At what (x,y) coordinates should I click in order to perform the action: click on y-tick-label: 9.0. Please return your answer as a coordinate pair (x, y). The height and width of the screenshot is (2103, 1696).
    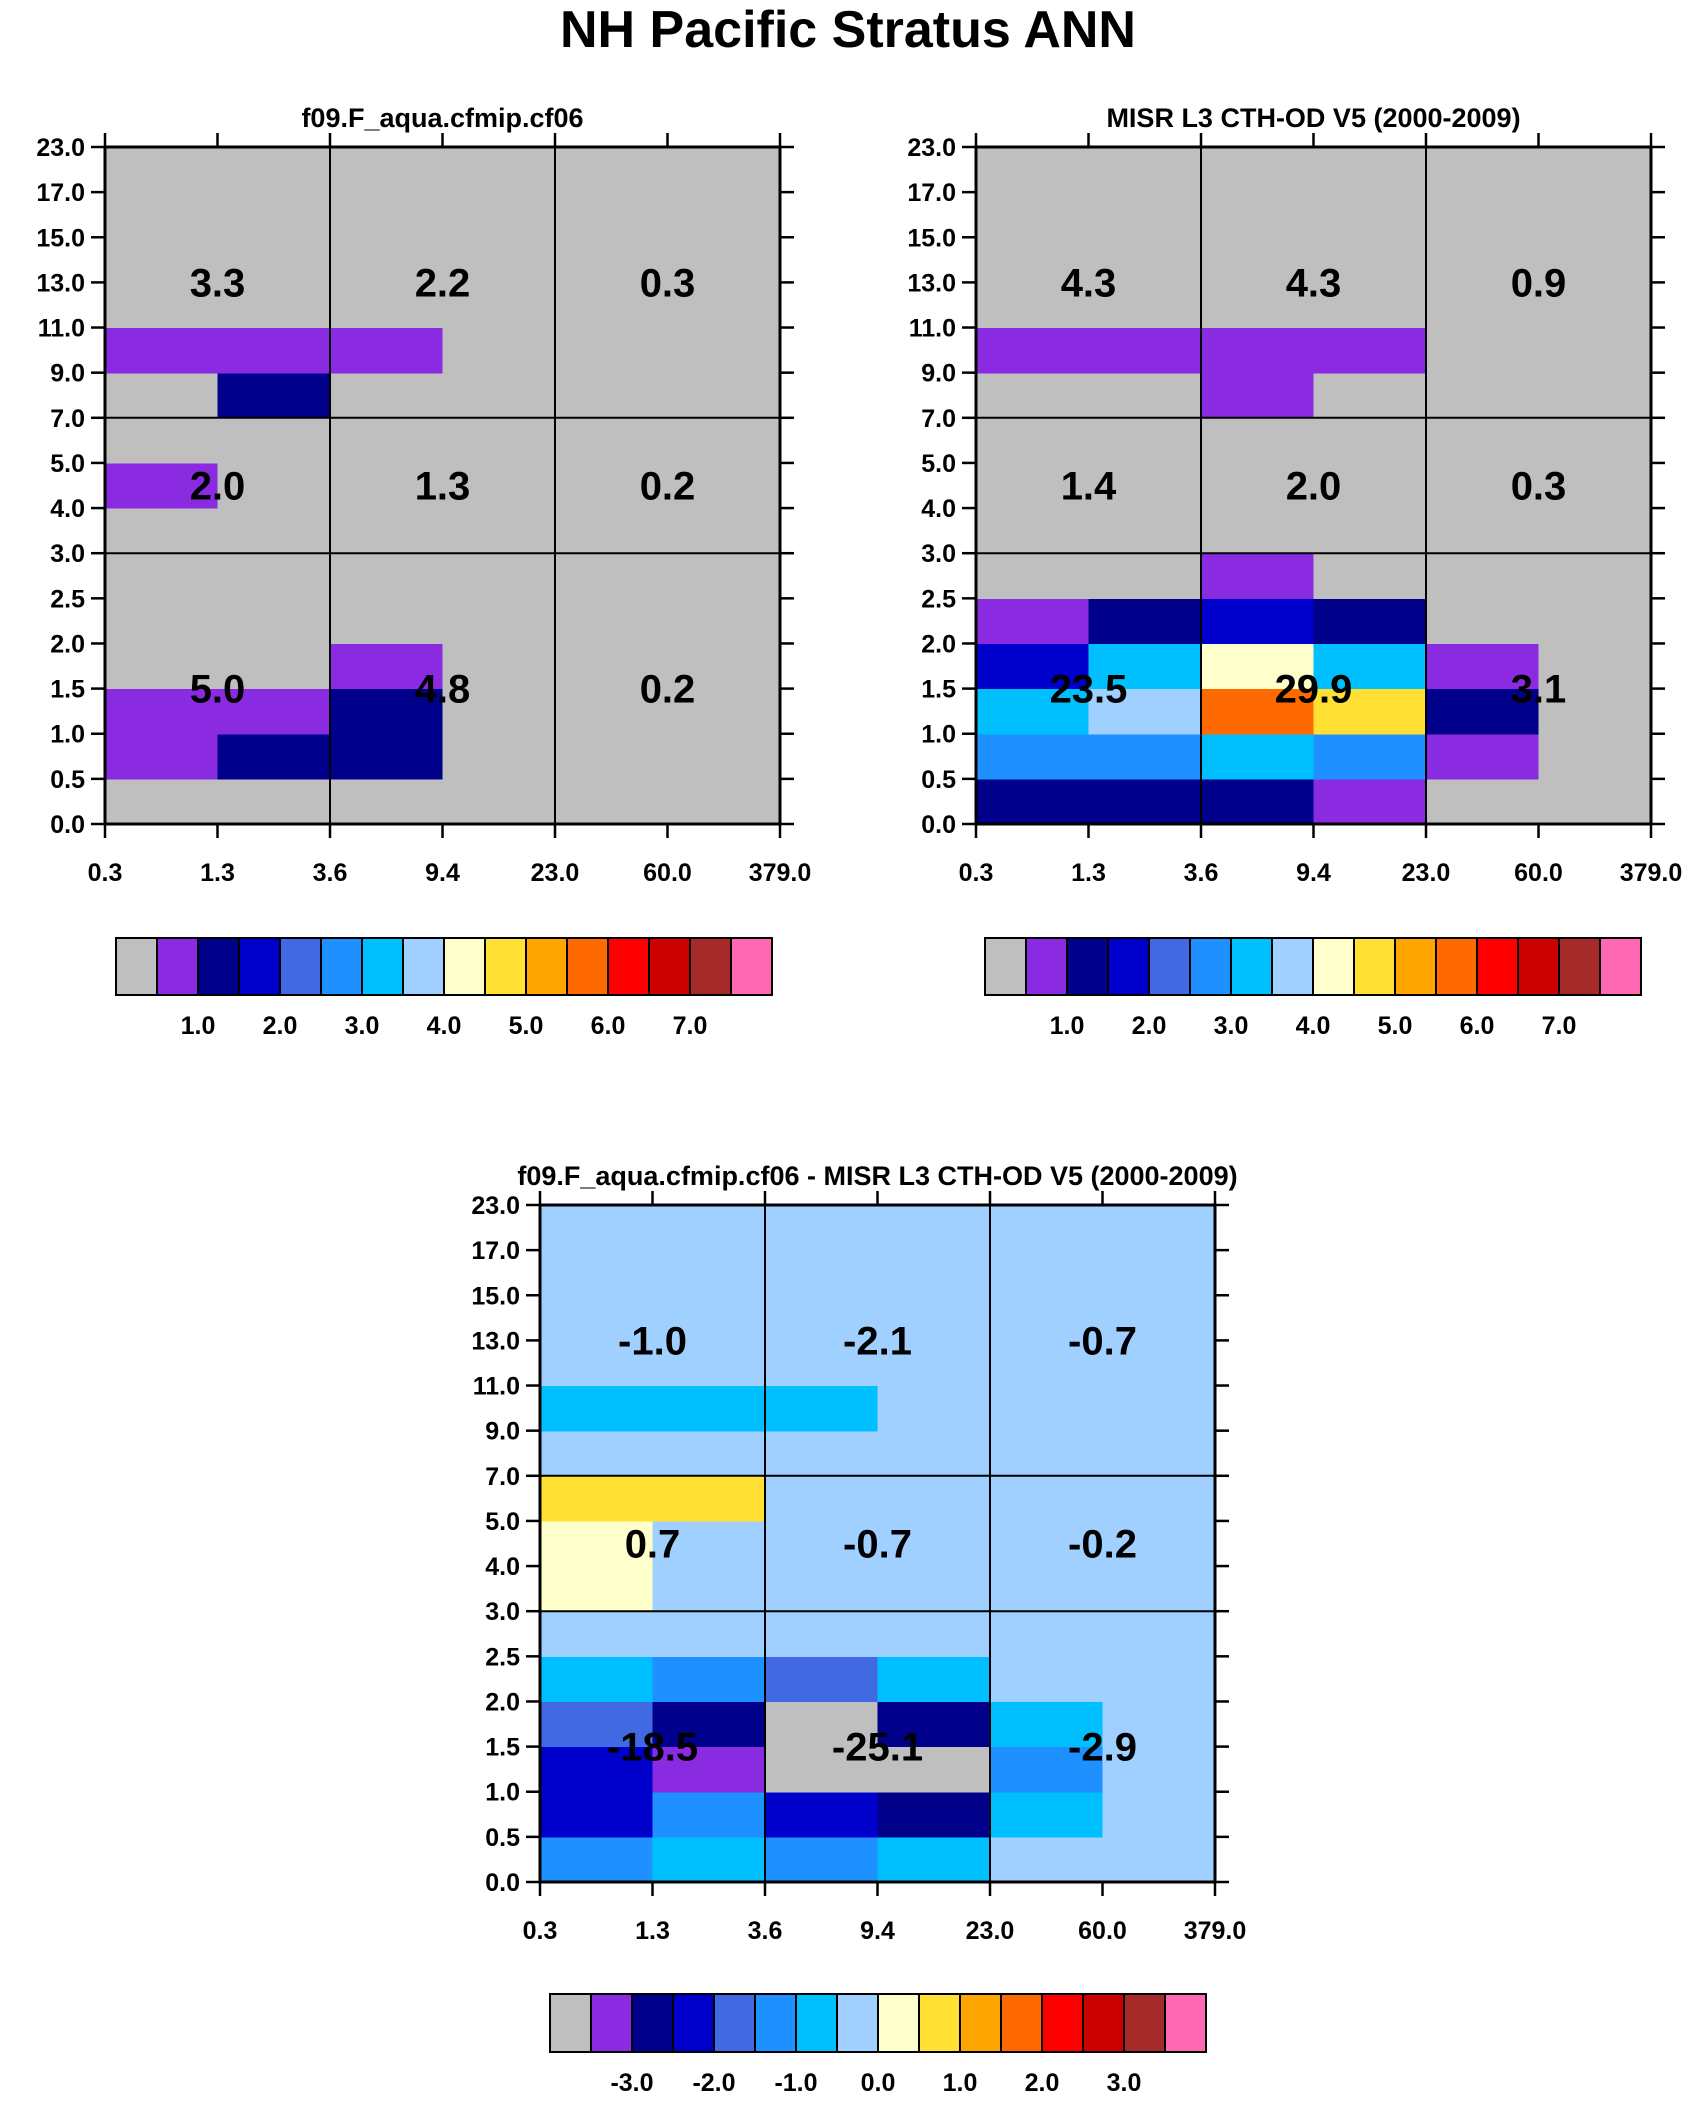
    Looking at the image, I should click on (67, 374).